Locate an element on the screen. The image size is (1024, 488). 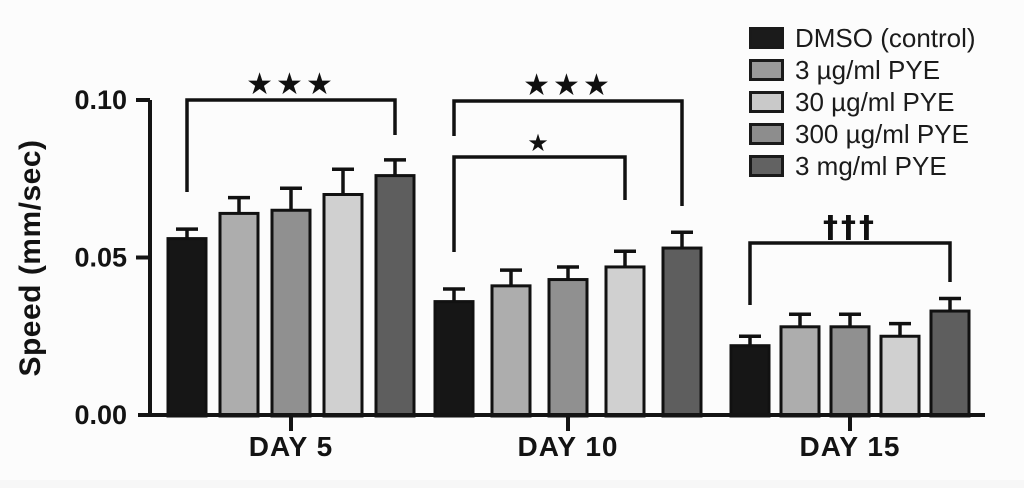
y-axis-label: Speed (mm/sec) is located at coordinates (30, 258).